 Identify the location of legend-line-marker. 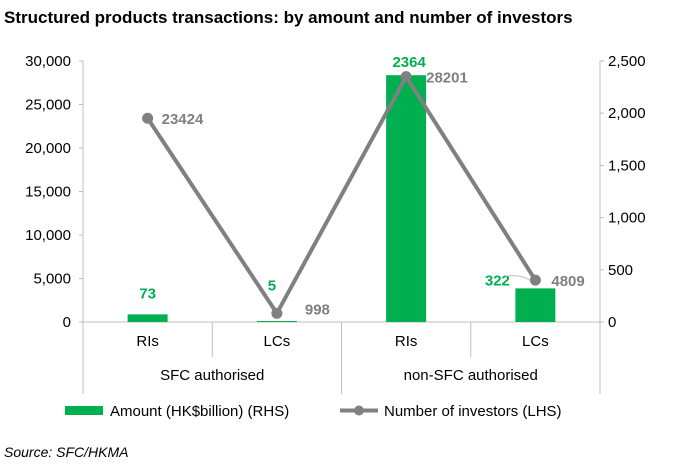
(359, 410).